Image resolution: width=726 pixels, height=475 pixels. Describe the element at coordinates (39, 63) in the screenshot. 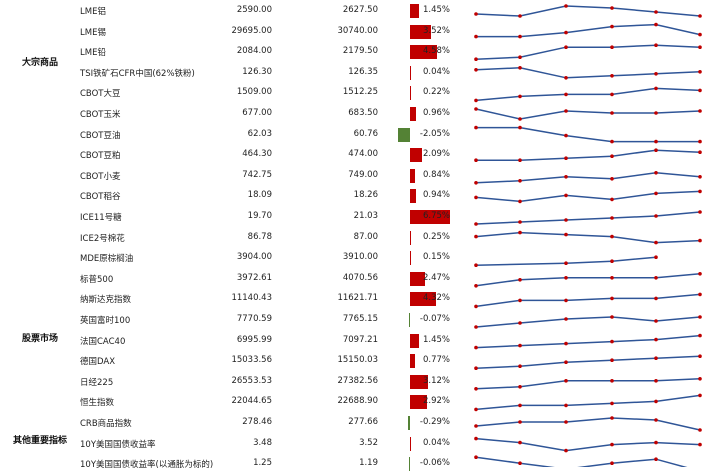

I see `category-commodities: 大宗商品` at that location.